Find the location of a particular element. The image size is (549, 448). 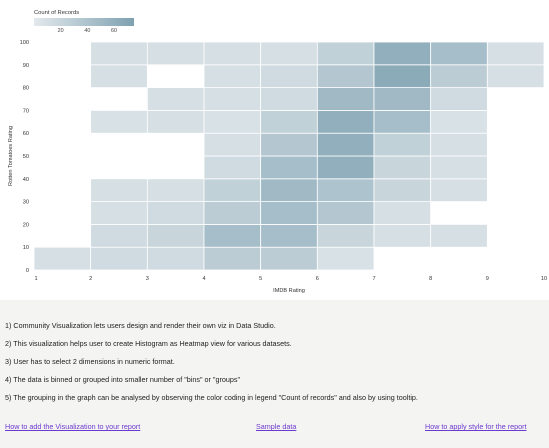

x-tick-label: 3 is located at coordinates (147, 279).